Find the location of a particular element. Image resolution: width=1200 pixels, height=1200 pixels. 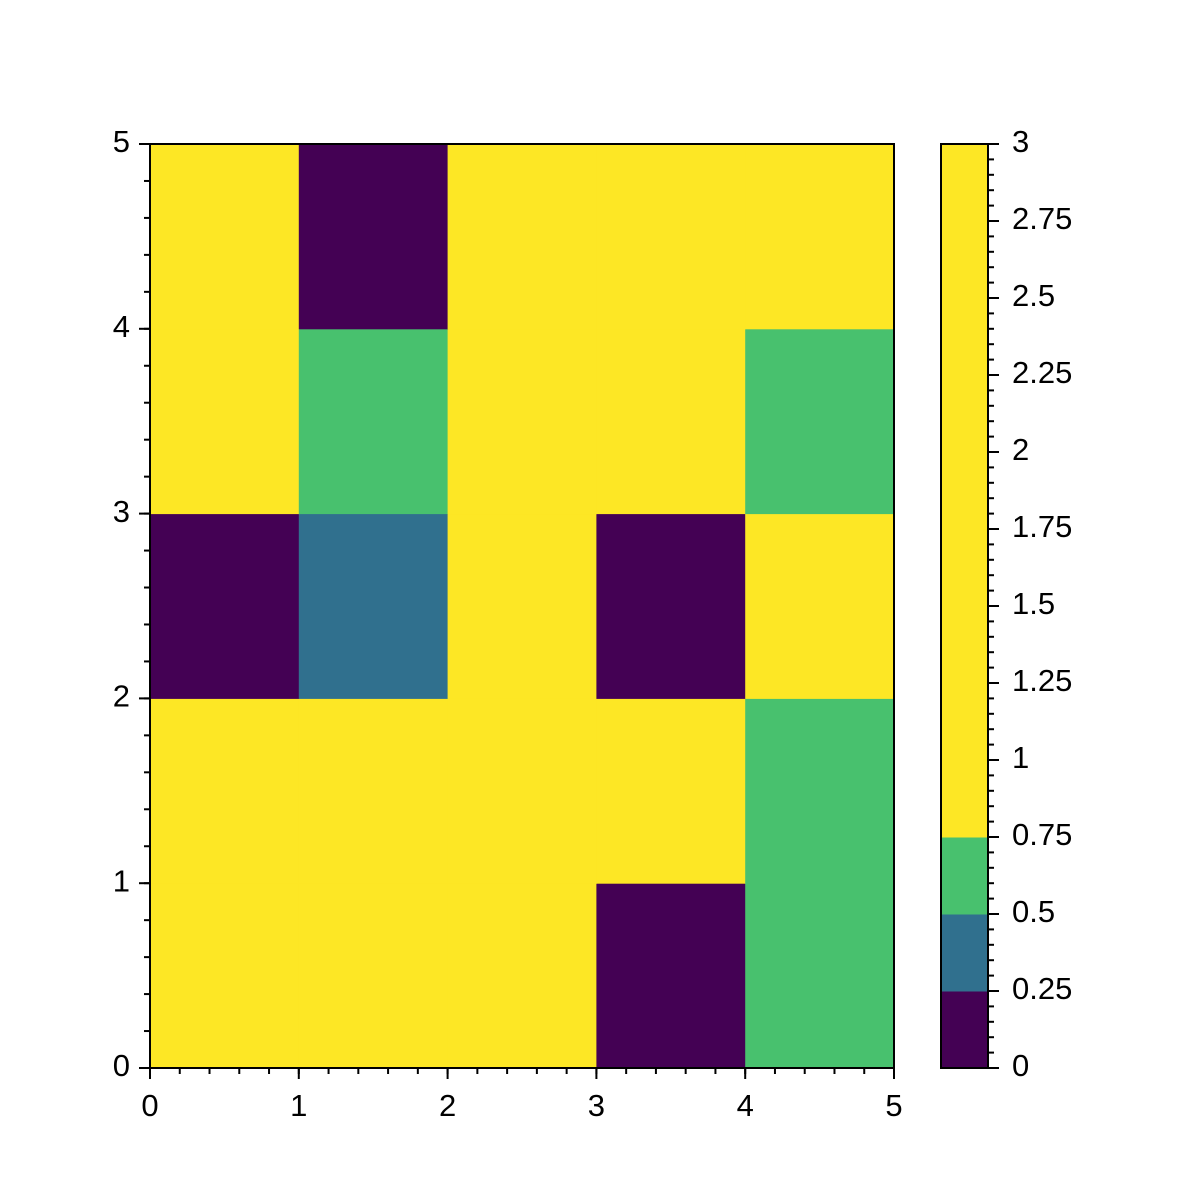

x-tick-label: 3 is located at coordinates (596, 1105).